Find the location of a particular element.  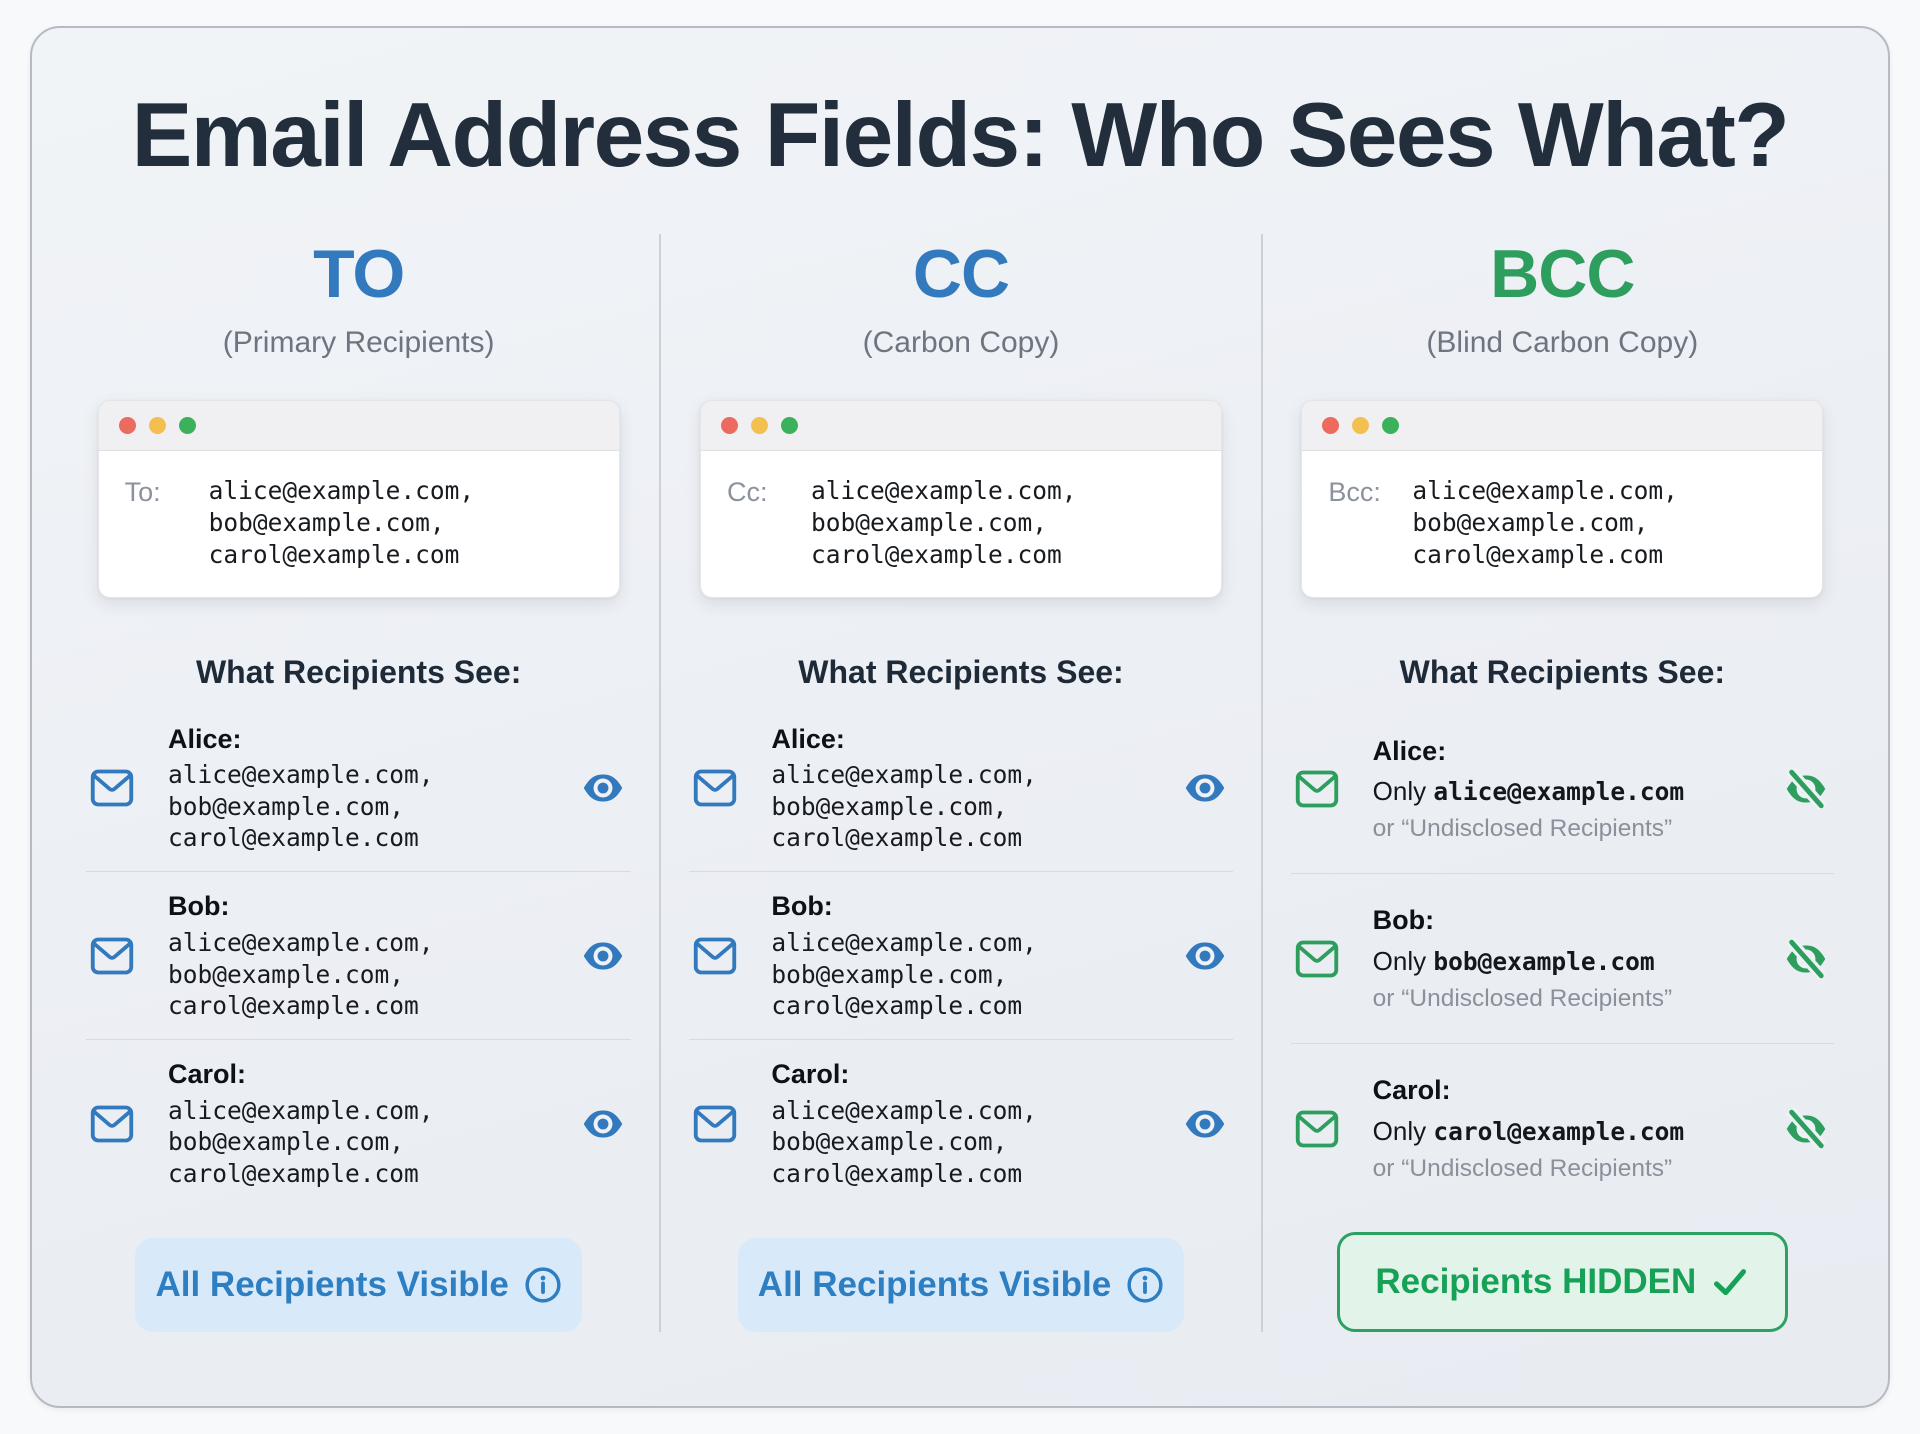

email-line: alice@example.com, is located at coordinates (943, 491).